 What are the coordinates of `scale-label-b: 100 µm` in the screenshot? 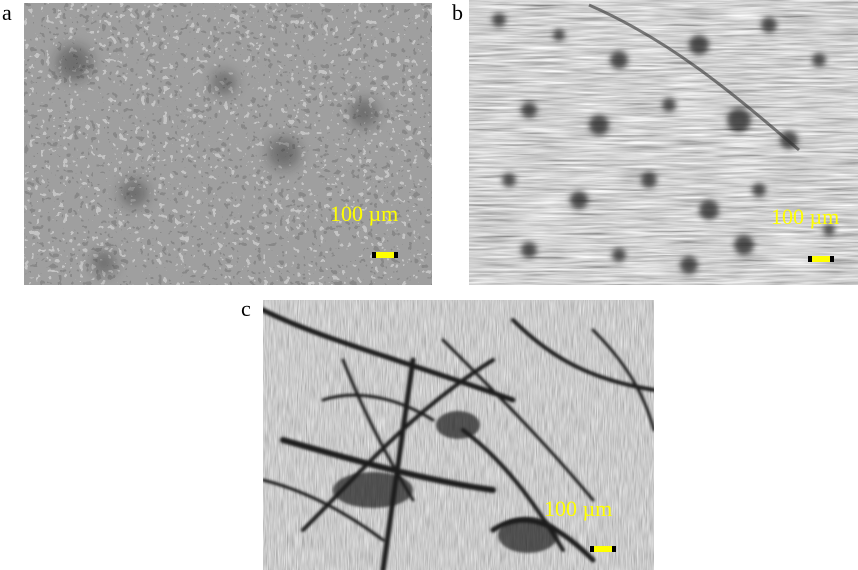 It's located at (805, 216).